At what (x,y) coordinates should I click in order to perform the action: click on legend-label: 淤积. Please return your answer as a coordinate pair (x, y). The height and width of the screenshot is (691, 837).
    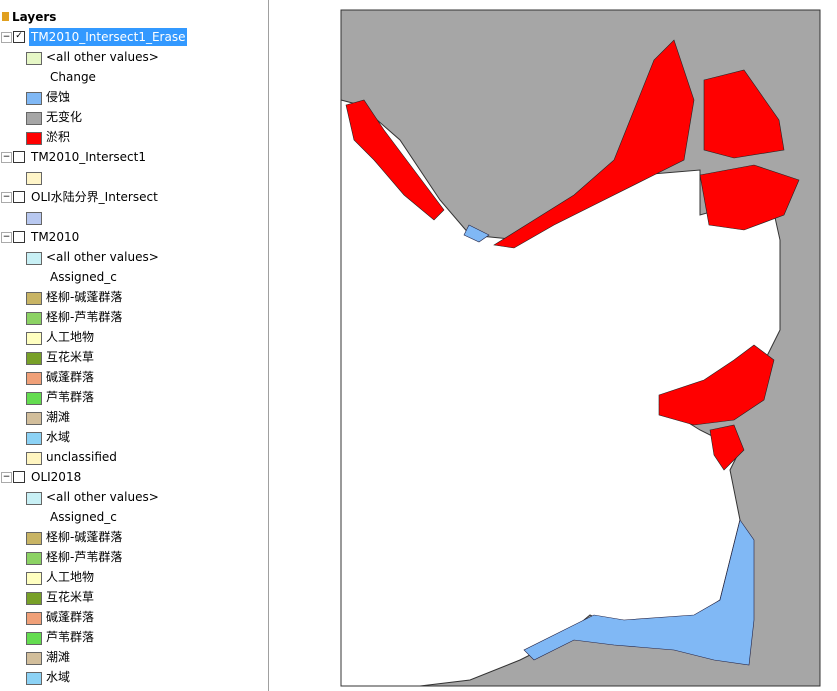
    Looking at the image, I should click on (58, 137).